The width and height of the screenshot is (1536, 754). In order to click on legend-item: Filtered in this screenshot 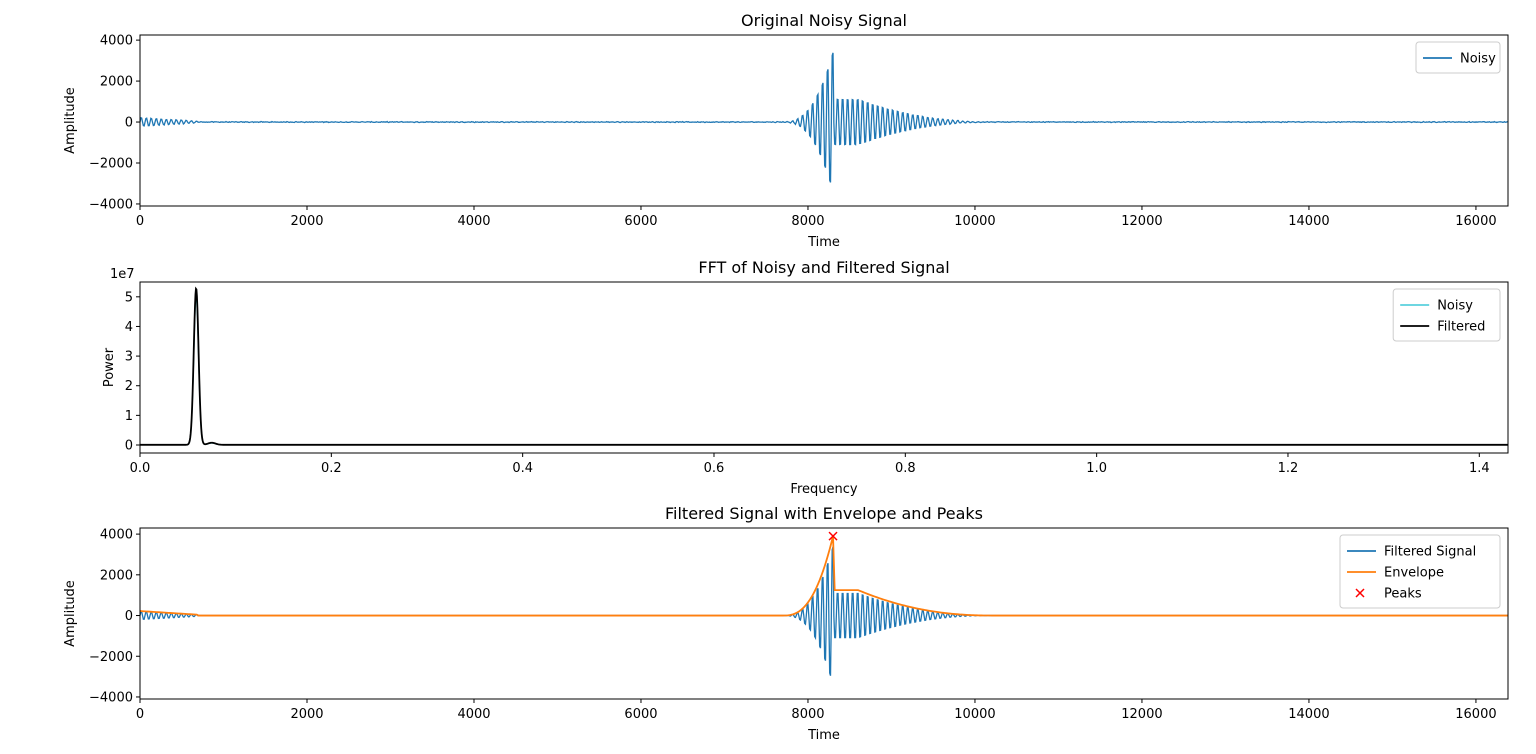, I will do `click(1442, 327)`.